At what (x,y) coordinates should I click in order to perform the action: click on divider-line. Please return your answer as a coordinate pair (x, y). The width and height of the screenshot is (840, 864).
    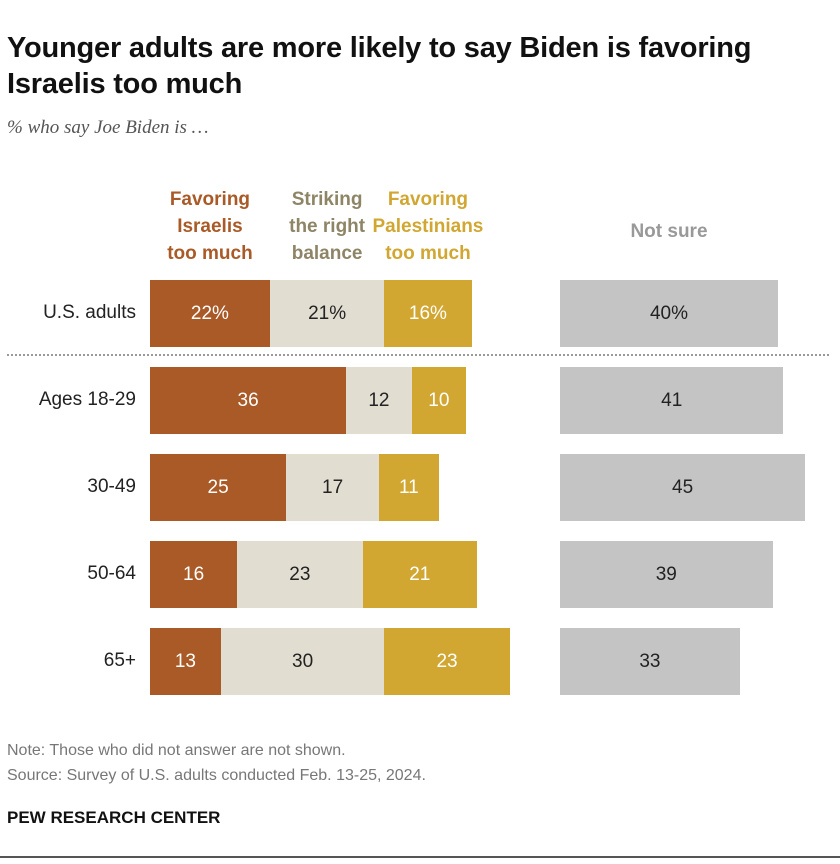
    Looking at the image, I should click on (418, 355).